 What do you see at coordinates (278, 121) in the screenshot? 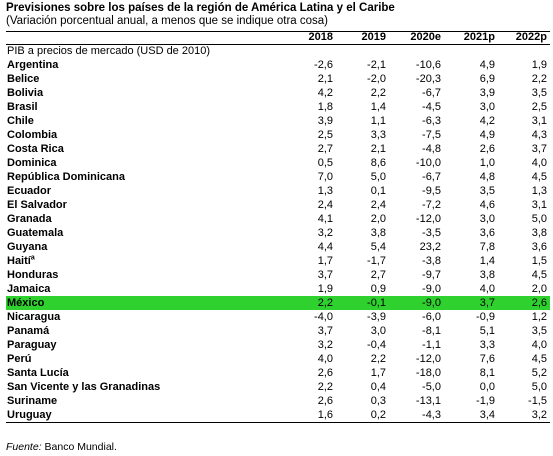
I see `table-row: Chile 3,9 1,1 -6,3 4,2 3,1` at bounding box center [278, 121].